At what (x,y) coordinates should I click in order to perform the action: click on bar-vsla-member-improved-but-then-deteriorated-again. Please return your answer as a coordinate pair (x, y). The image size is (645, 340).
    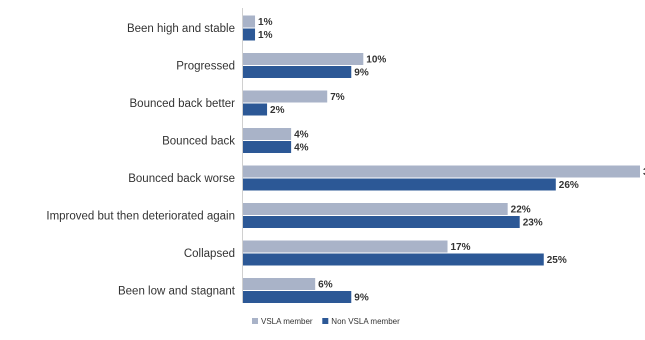
    Looking at the image, I should click on (375, 209).